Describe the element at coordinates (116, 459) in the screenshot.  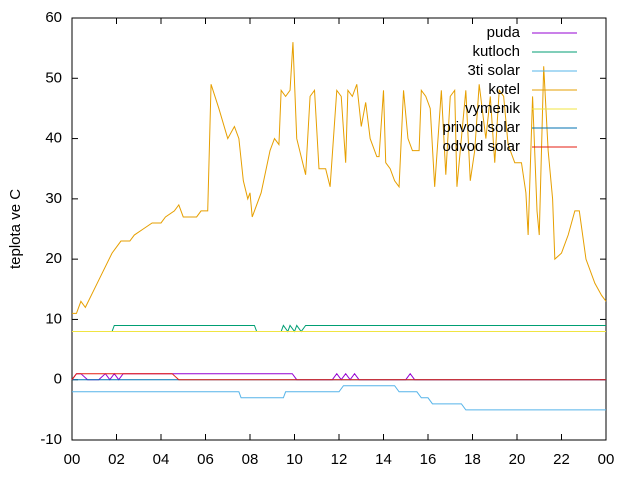
I see `x-tick-label: 02` at that location.